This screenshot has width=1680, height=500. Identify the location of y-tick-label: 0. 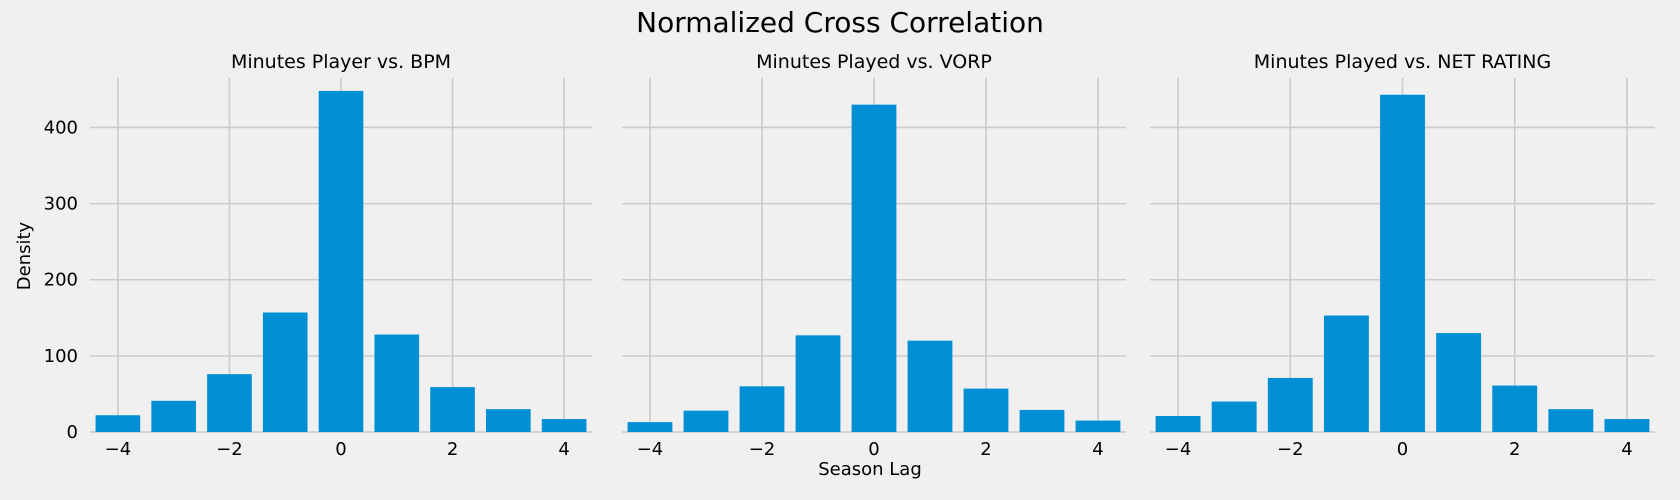
(72, 432).